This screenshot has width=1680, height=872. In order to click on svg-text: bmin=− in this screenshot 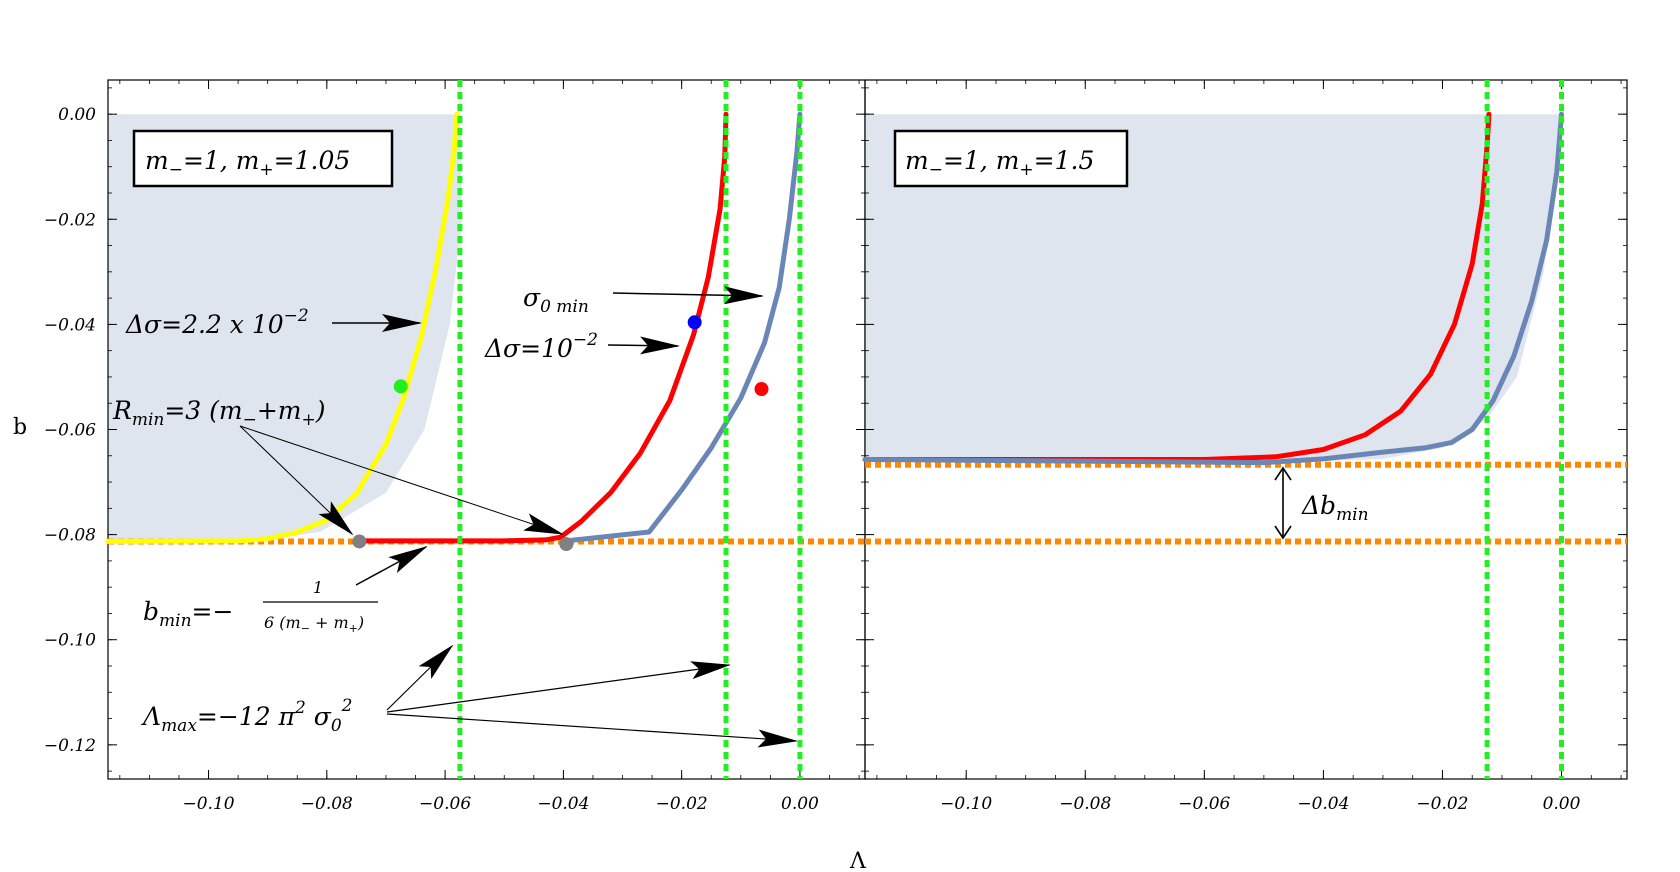, I will do `click(188, 614)`.